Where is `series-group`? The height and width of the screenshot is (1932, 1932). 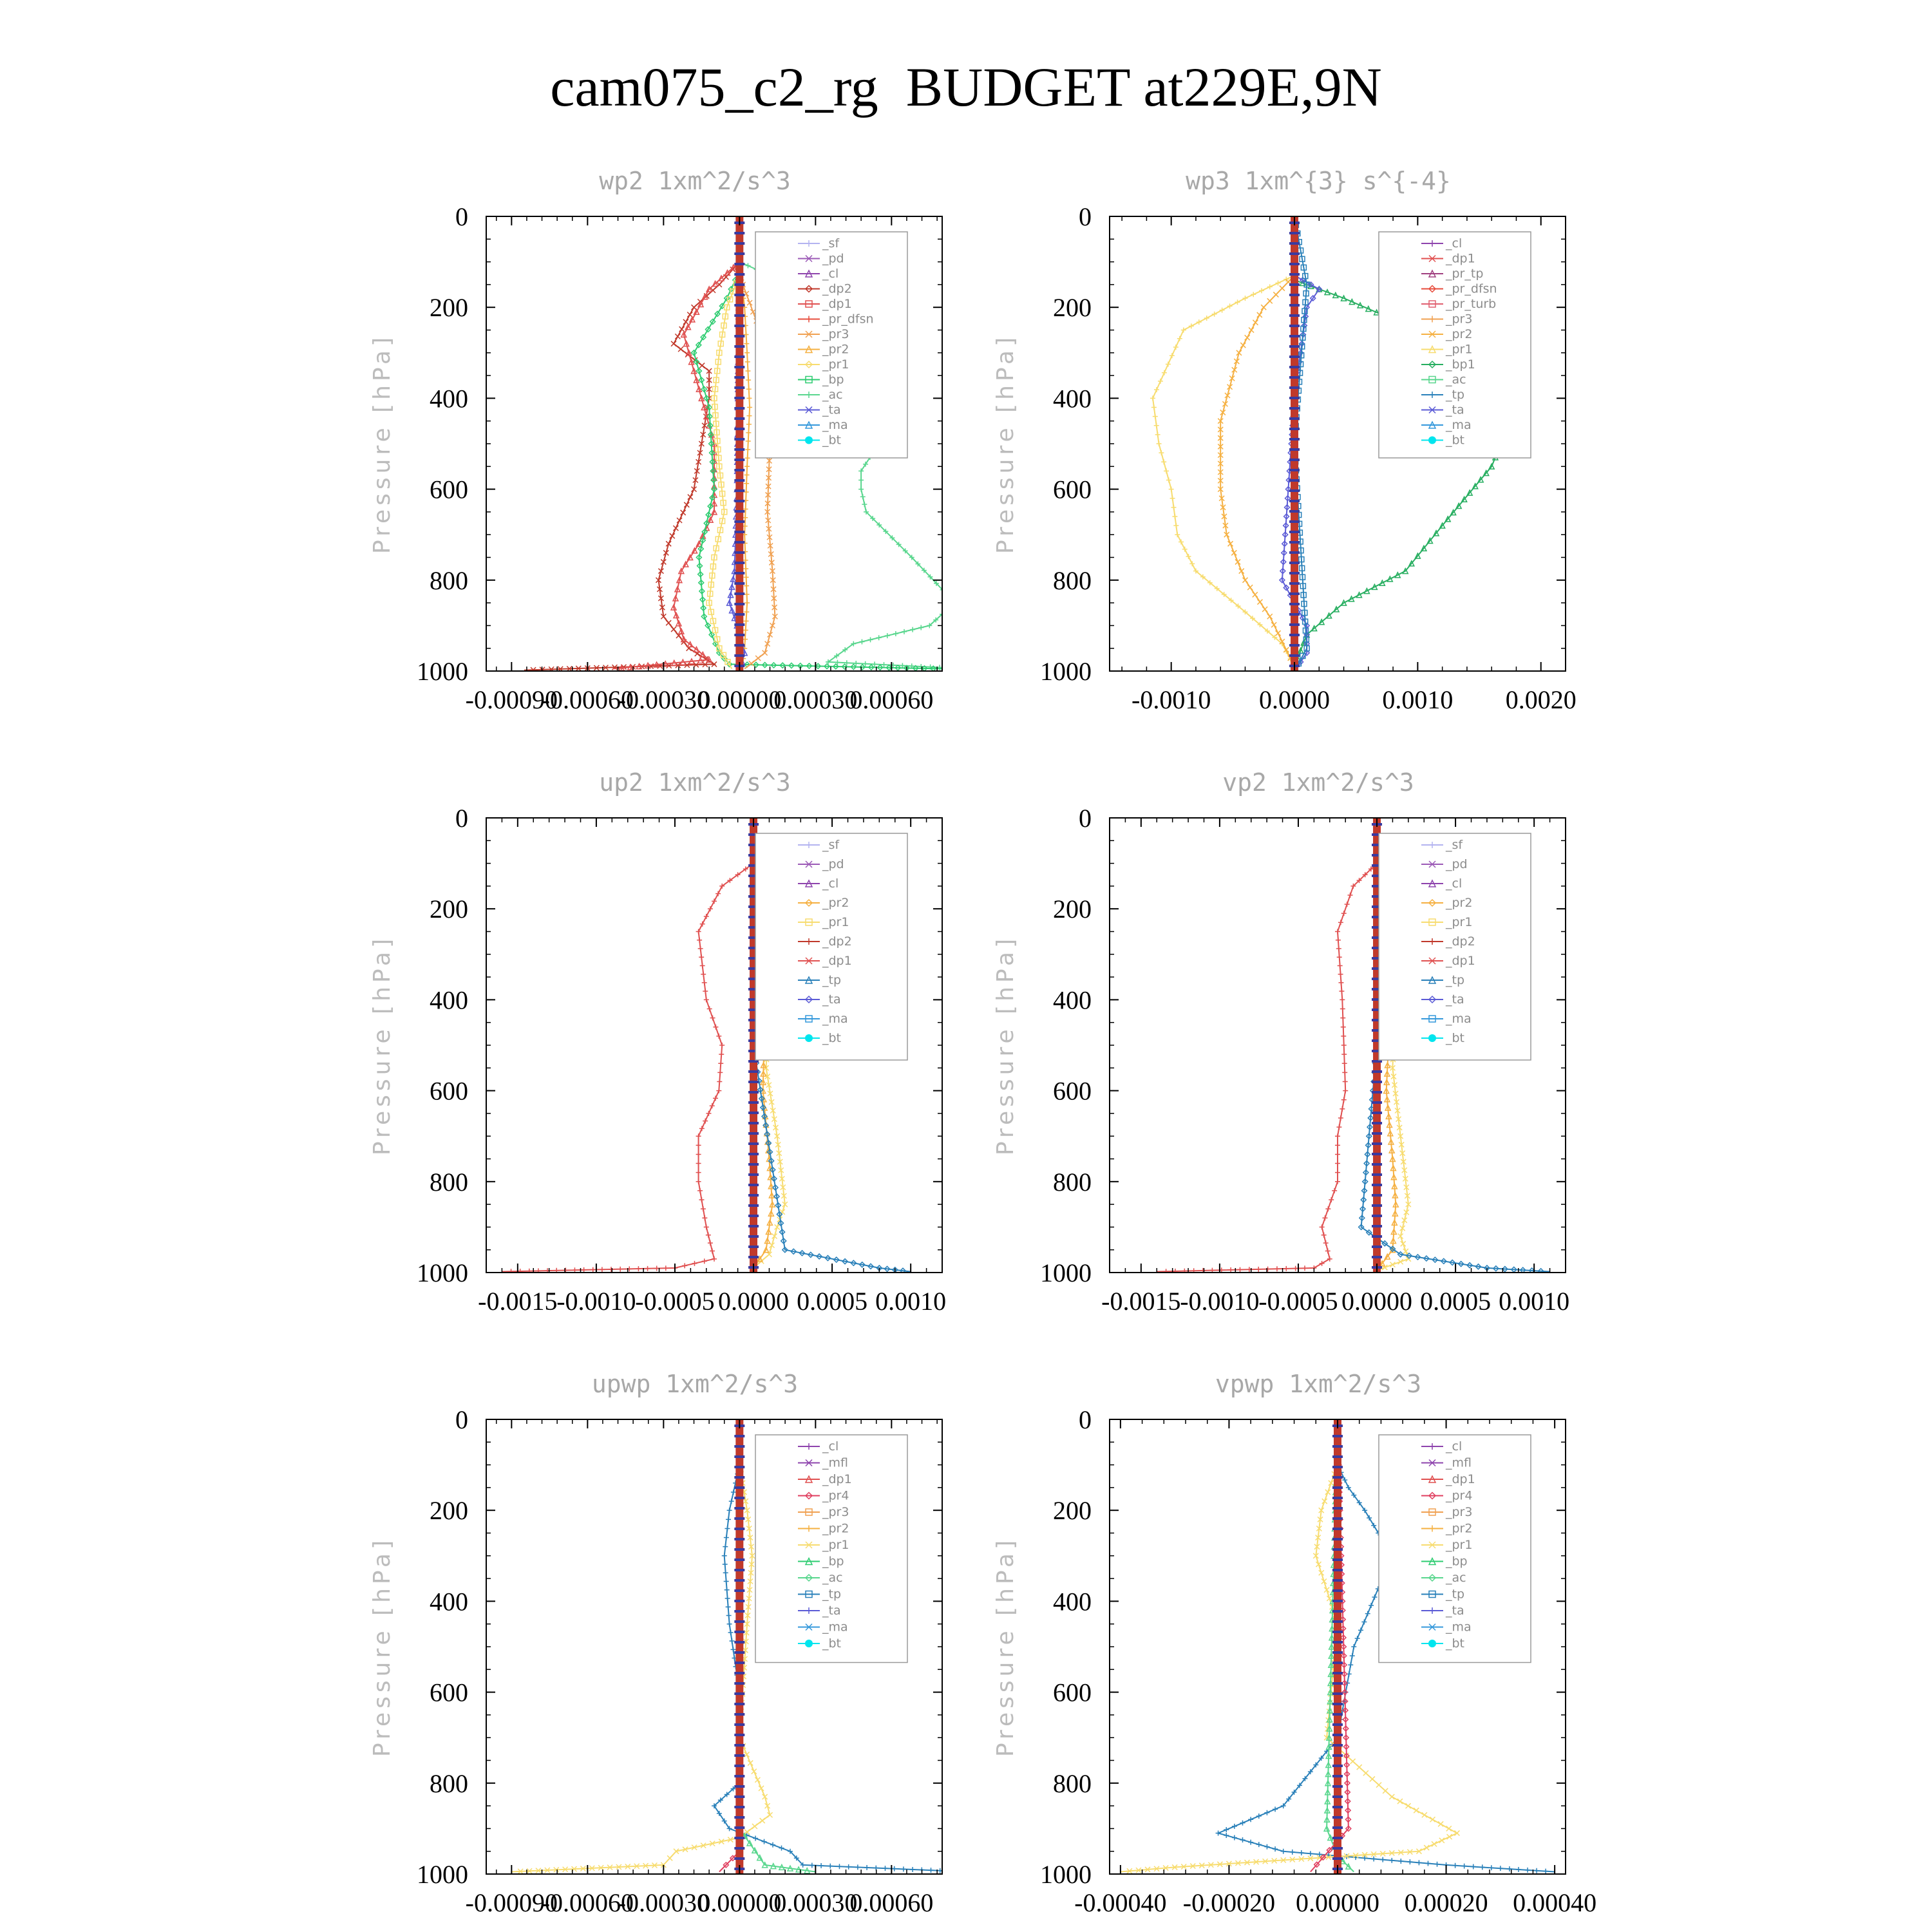
series-group is located at coordinates (733, 444).